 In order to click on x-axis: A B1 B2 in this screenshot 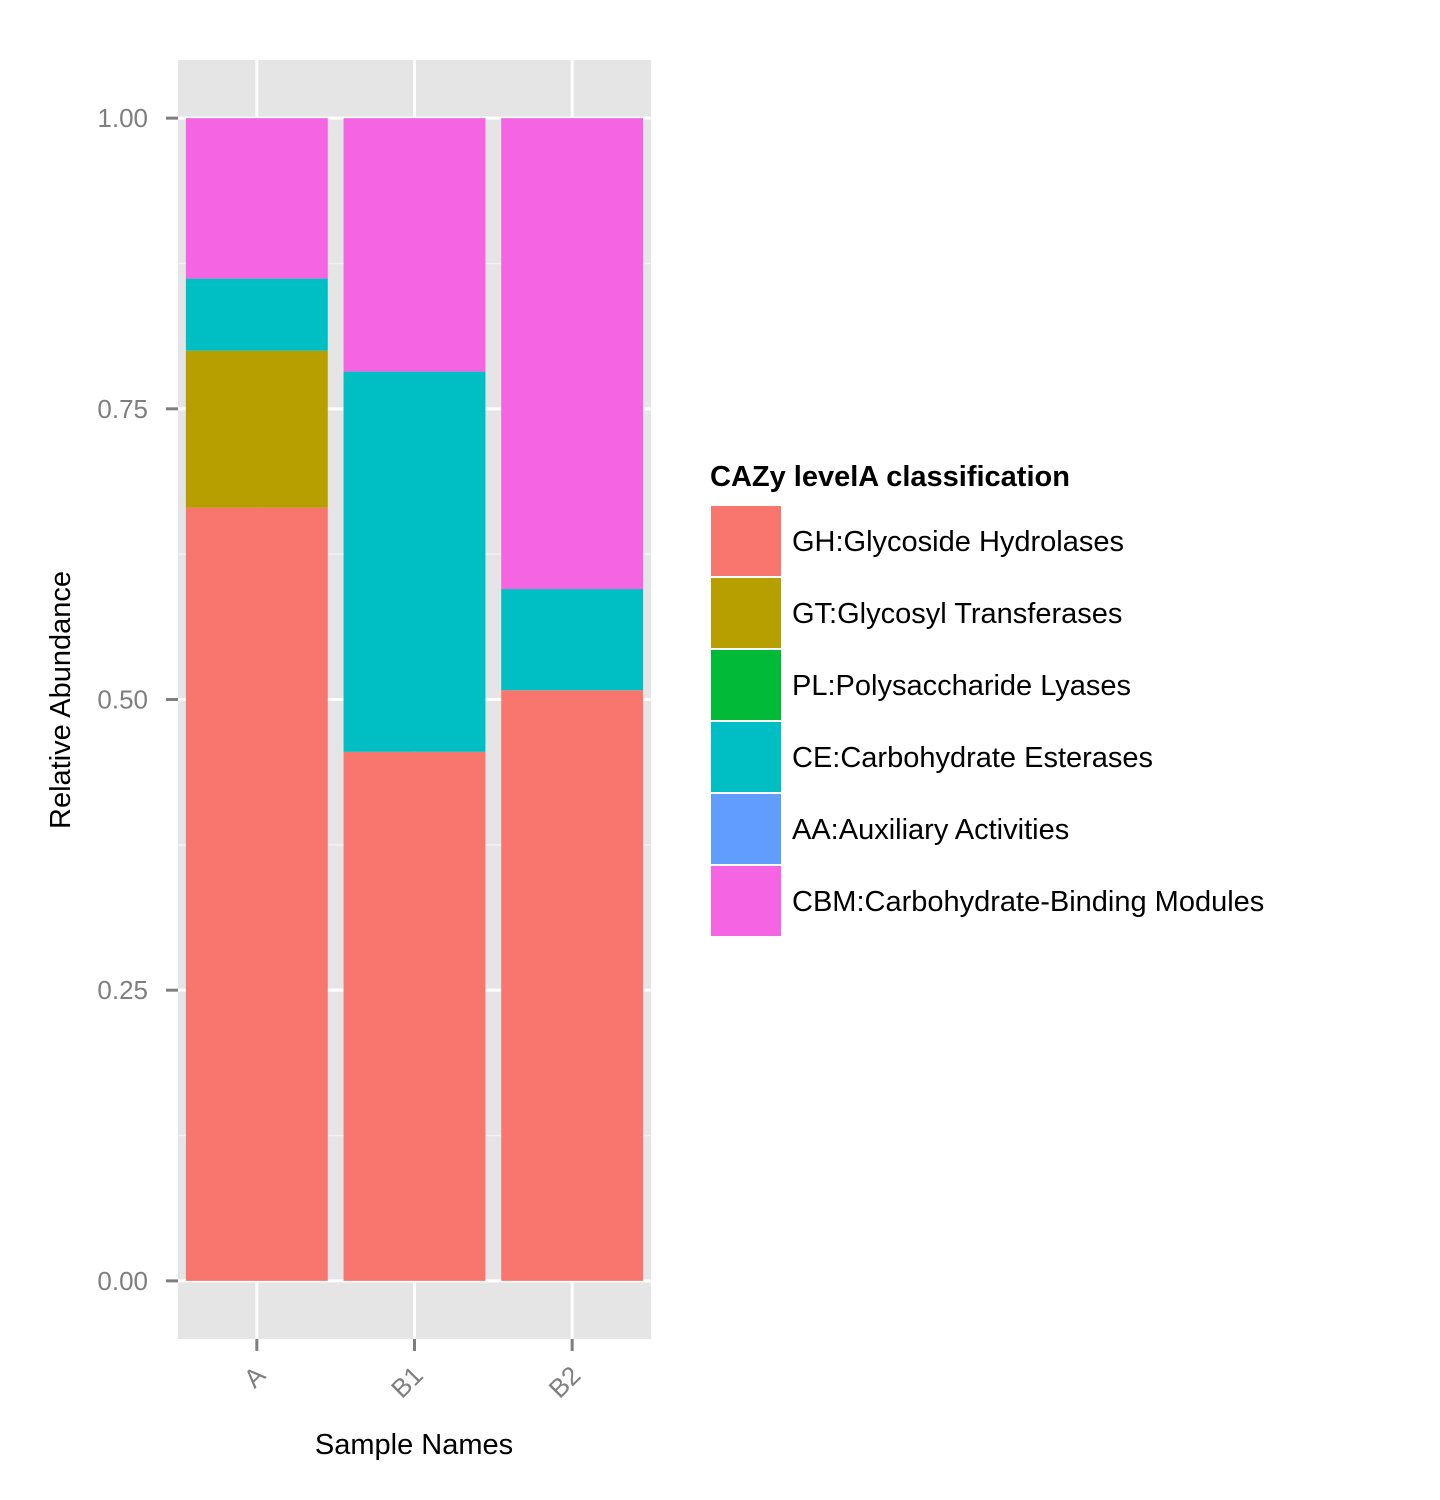, I will do `click(412, 1371)`.